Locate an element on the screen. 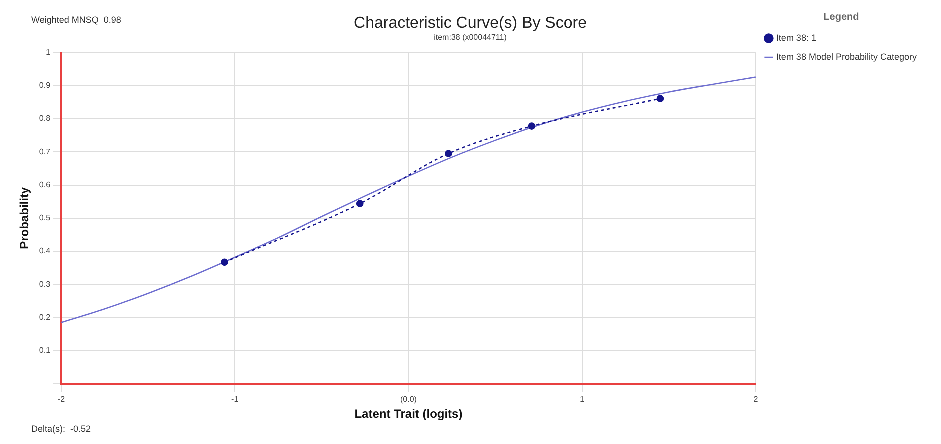 The height and width of the screenshot is (444, 941). legend-label: Item 38 Model Probability Category is located at coordinates (847, 57).